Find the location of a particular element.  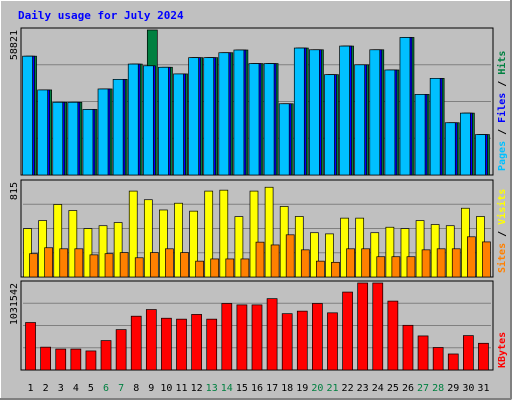

x-tick-label: 14 is located at coordinates (227, 388).